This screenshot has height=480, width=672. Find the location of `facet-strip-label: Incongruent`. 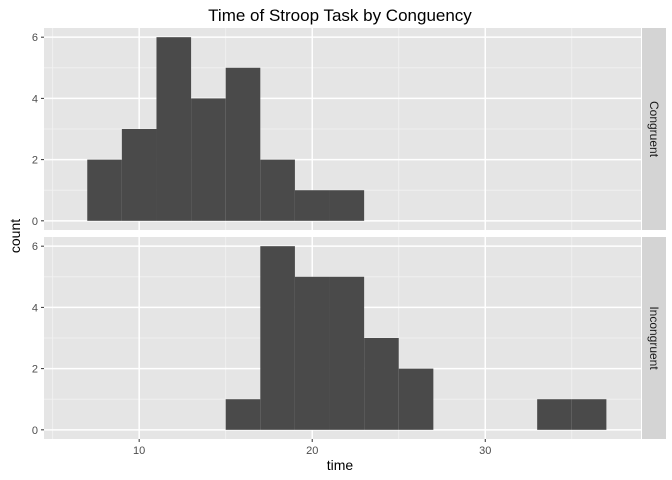

facet-strip-label: Incongruent is located at coordinates (654, 338).